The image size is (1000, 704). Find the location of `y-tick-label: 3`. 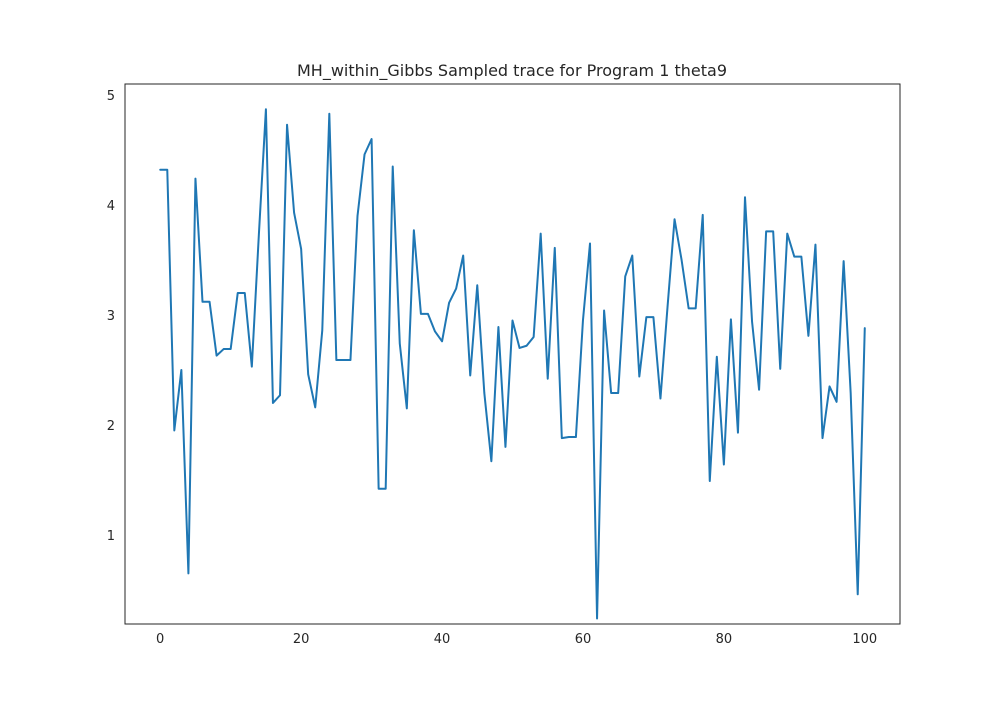

y-tick-label: 3 is located at coordinates (111, 316).